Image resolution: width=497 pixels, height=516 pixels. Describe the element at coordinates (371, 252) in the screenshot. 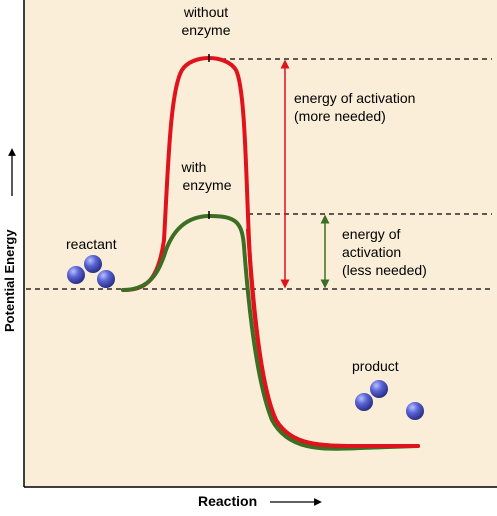

I see `label-activation-less-2: activation` at that location.